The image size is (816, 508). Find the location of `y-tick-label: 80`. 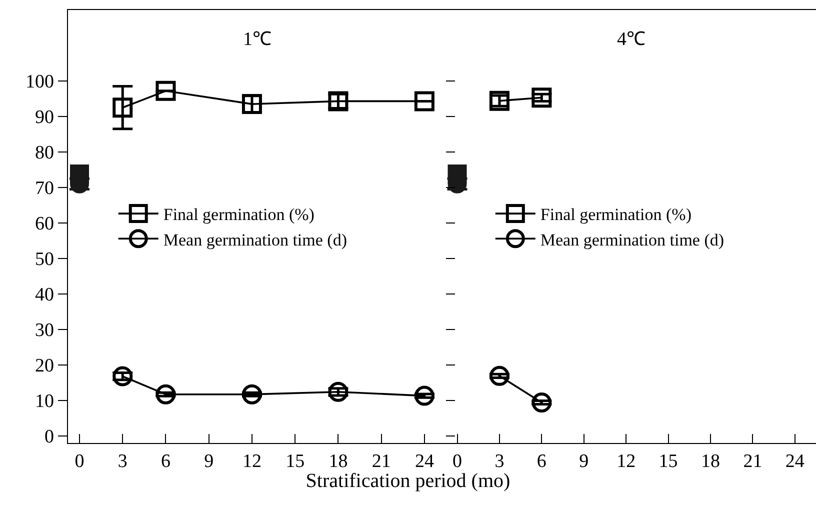

y-tick-label: 80 is located at coordinates (44, 153).